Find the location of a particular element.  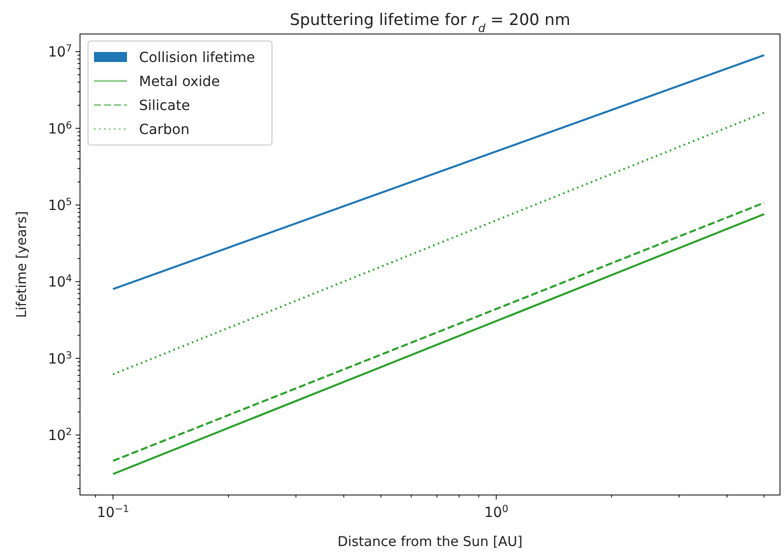

y-axis-title: Lifetime [years] is located at coordinates (22, 264).